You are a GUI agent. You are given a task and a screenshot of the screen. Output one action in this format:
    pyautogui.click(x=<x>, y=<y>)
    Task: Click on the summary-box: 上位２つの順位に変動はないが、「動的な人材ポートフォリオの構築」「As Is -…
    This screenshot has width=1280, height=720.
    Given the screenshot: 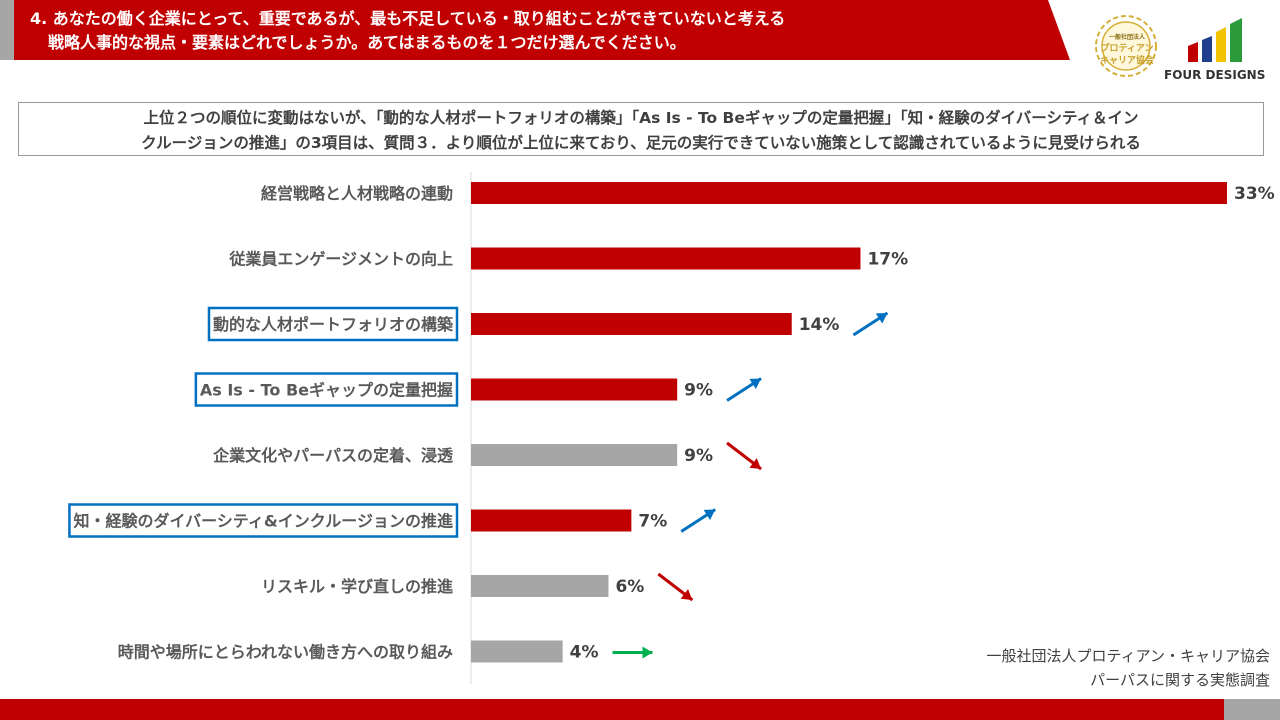 What is the action you would take?
    pyautogui.click(x=641, y=129)
    